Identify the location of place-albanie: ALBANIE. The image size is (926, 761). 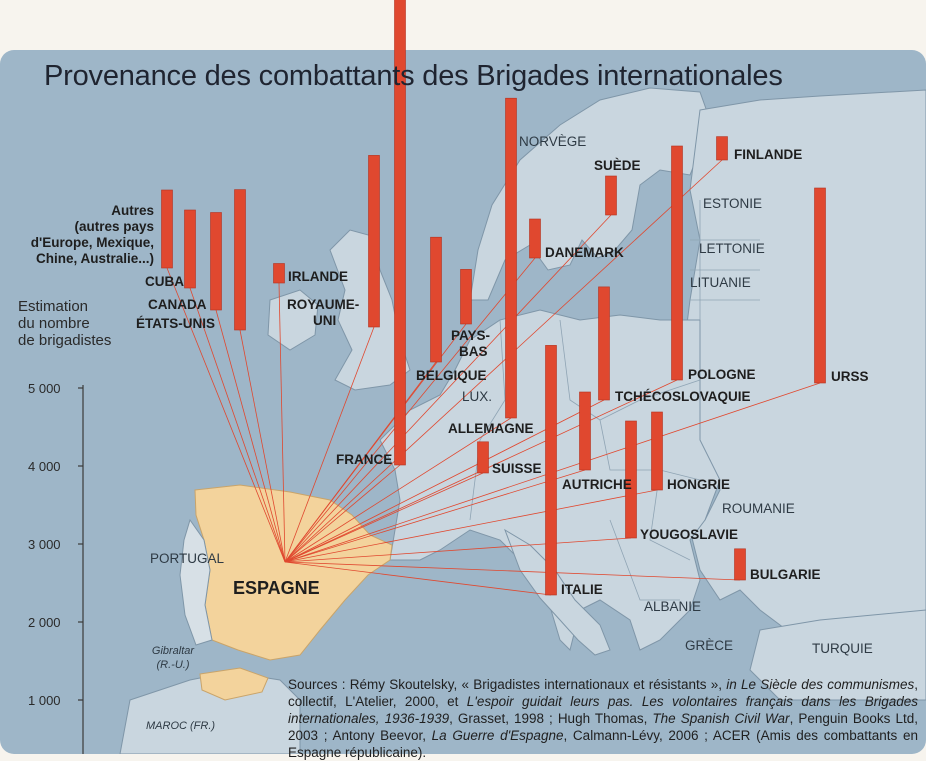
(673, 606).